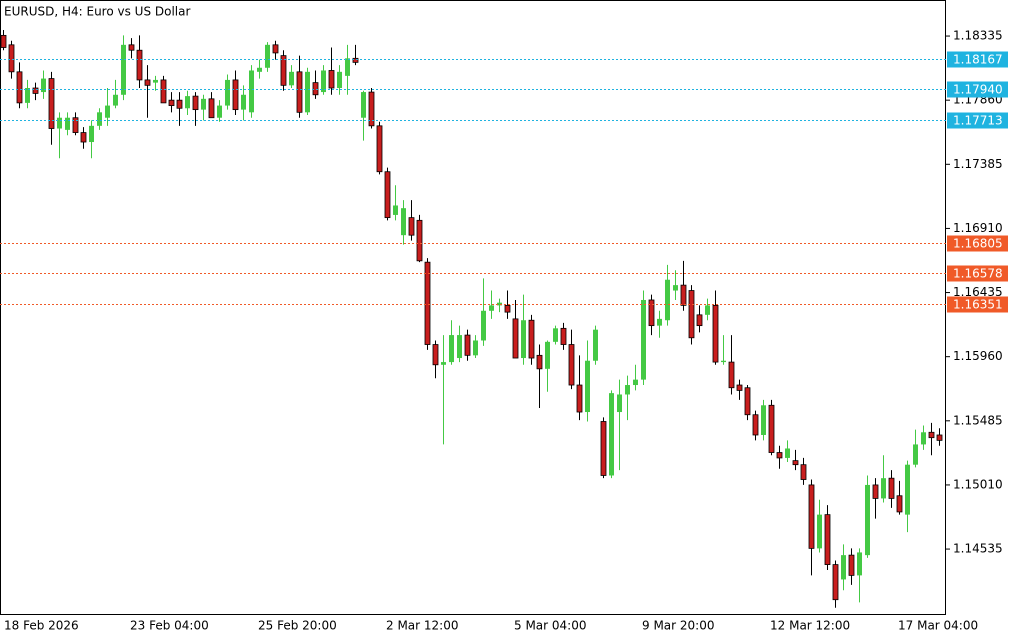 This screenshot has height=640, width=1024. Describe the element at coordinates (169, 626) in the screenshot. I see `x-tick-label: 23 Feb 04:00` at that location.